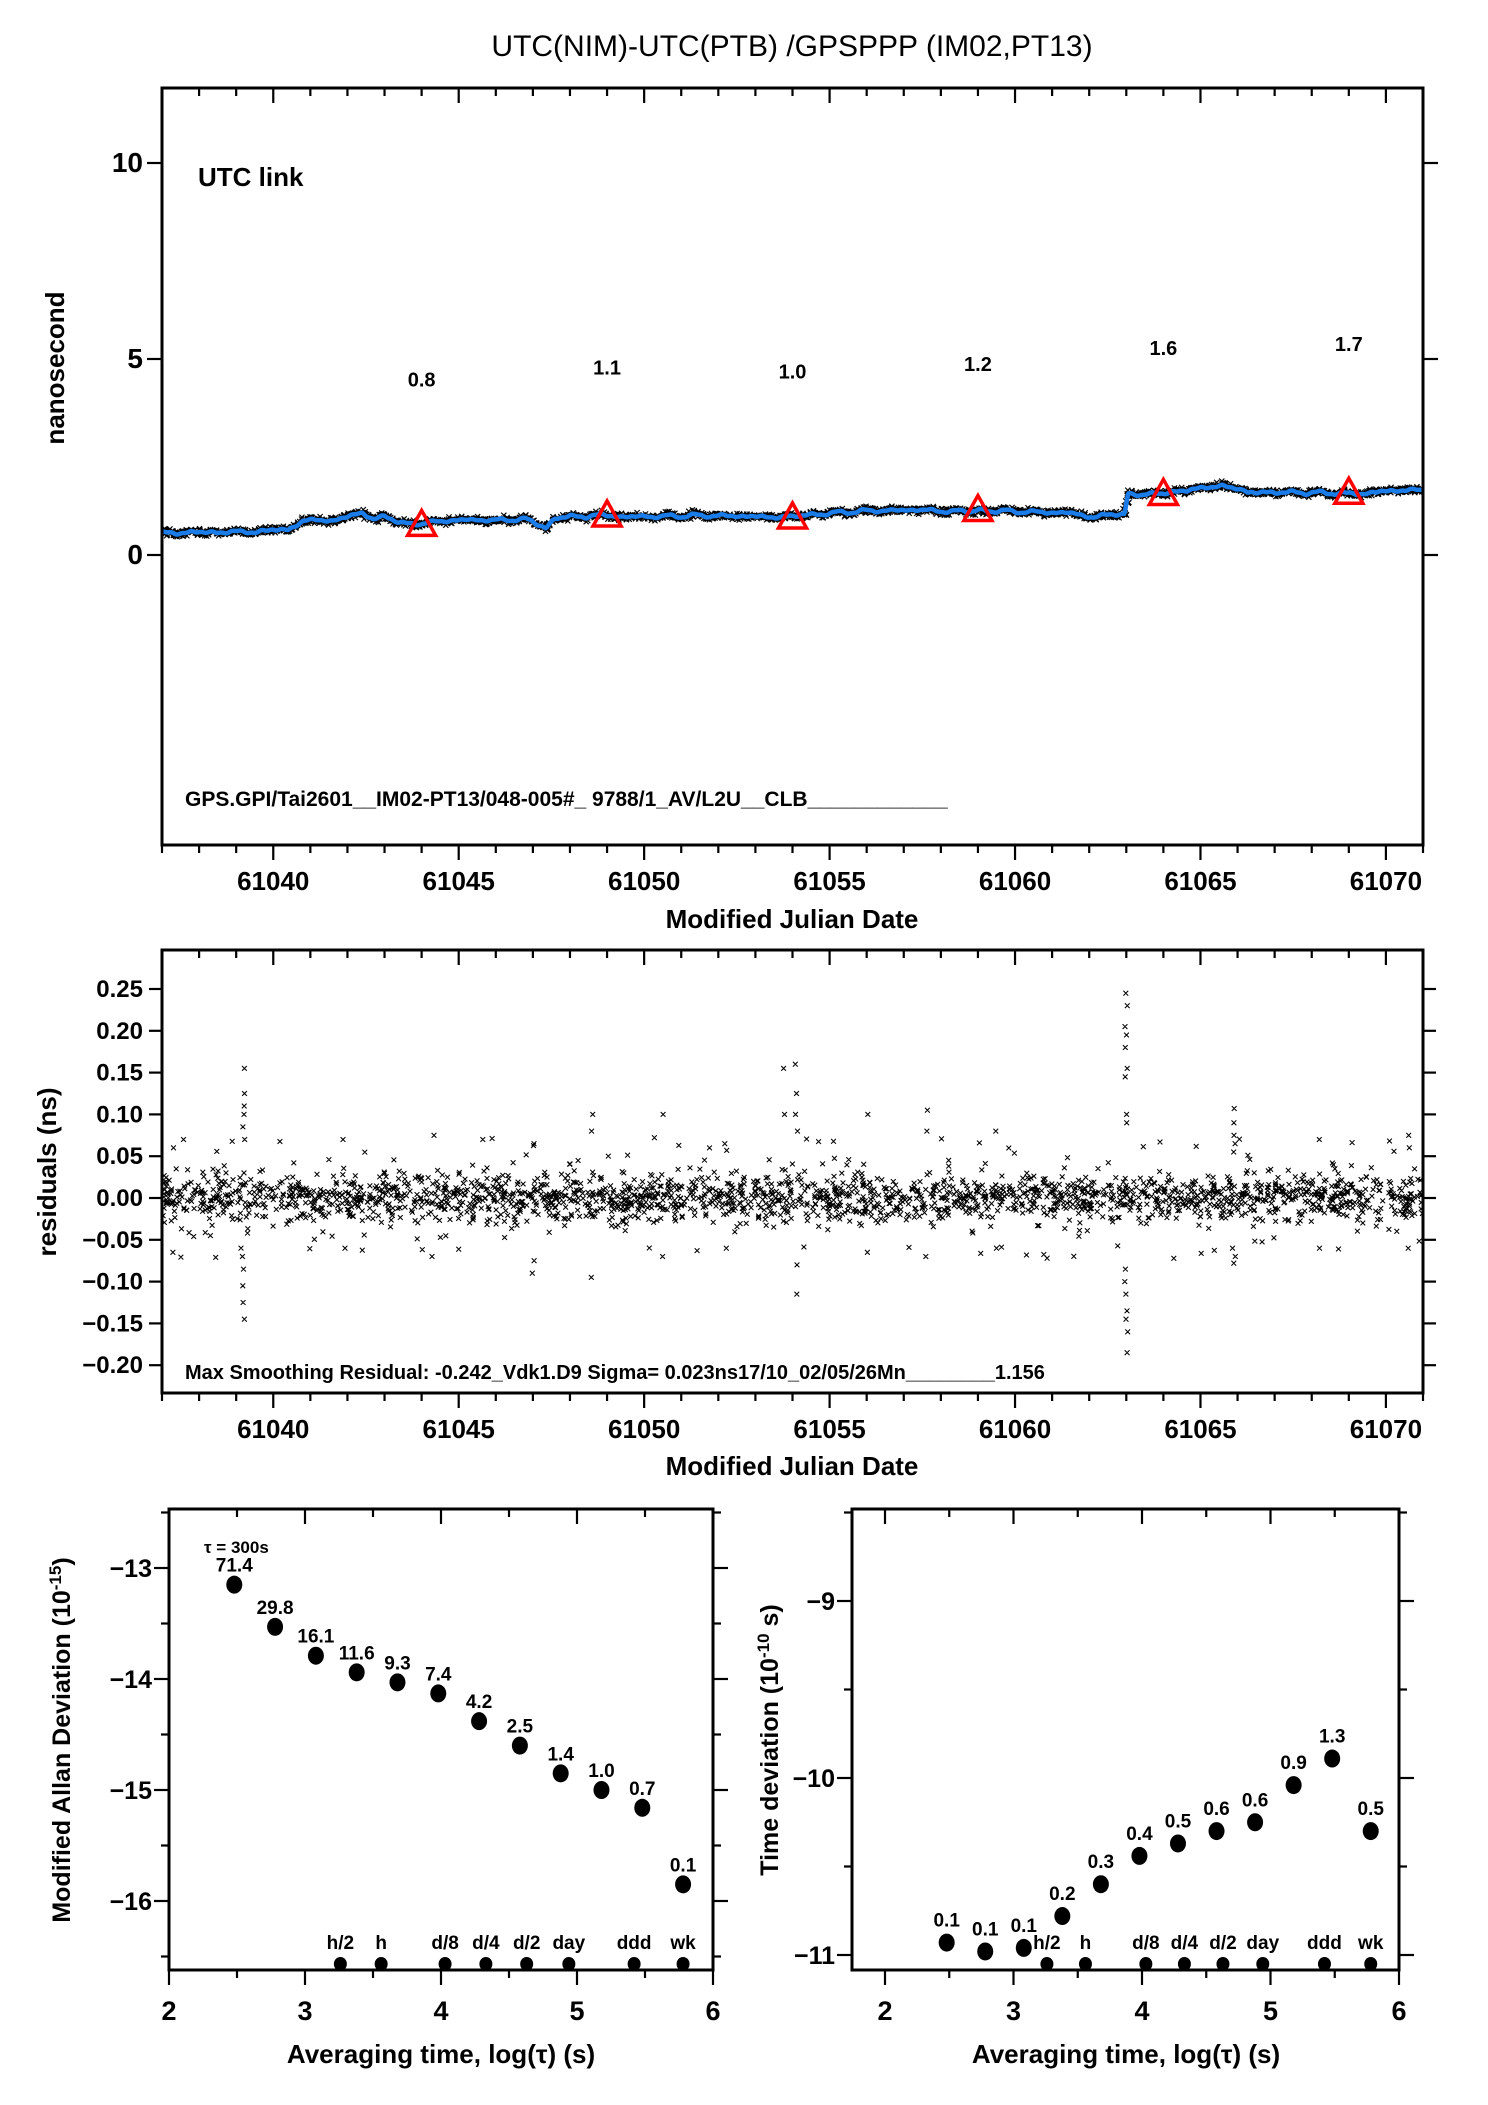 The image size is (1488, 2105). Describe the element at coordinates (234, 1566) in the screenshot. I see `mdev-point-label: 71.4` at that location.